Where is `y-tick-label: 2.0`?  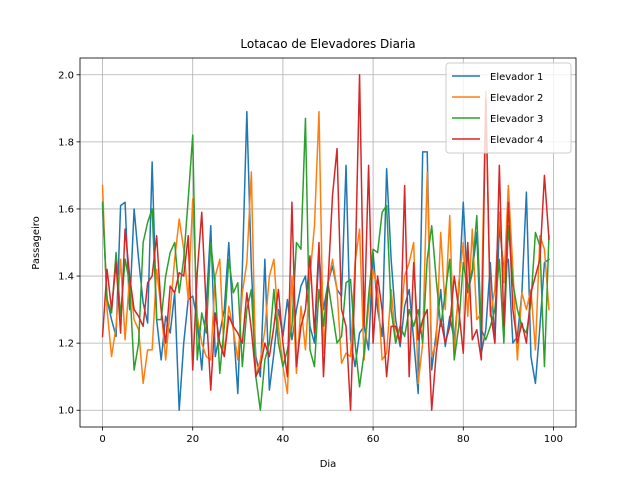
y-tick-label: 2.0 is located at coordinates (66, 75).